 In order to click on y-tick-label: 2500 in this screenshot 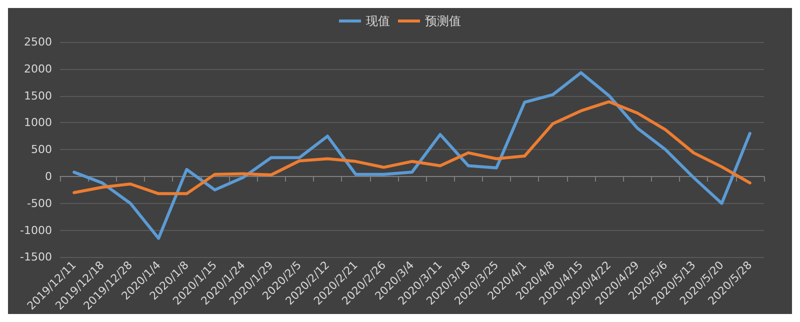, I will do `click(38, 42)`.